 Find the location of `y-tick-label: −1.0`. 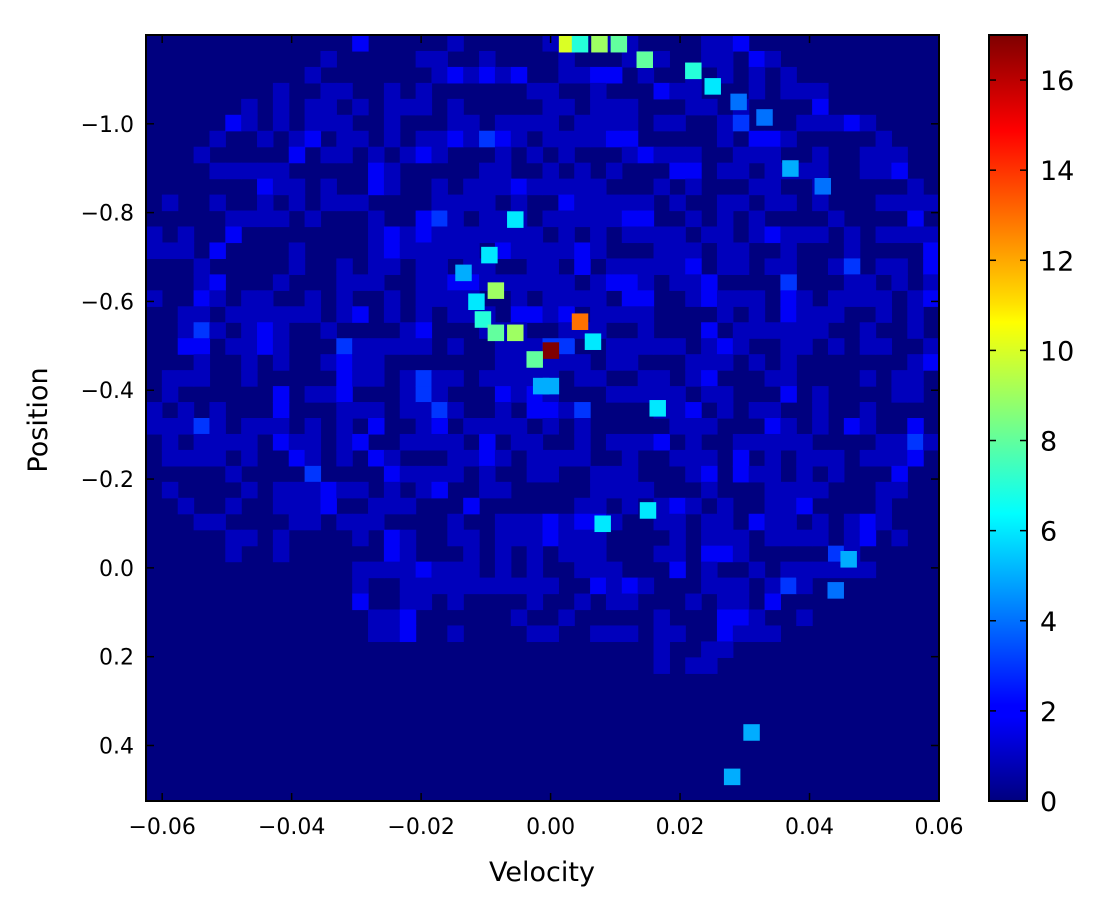

y-tick-label: −1.0 is located at coordinates (107, 125).